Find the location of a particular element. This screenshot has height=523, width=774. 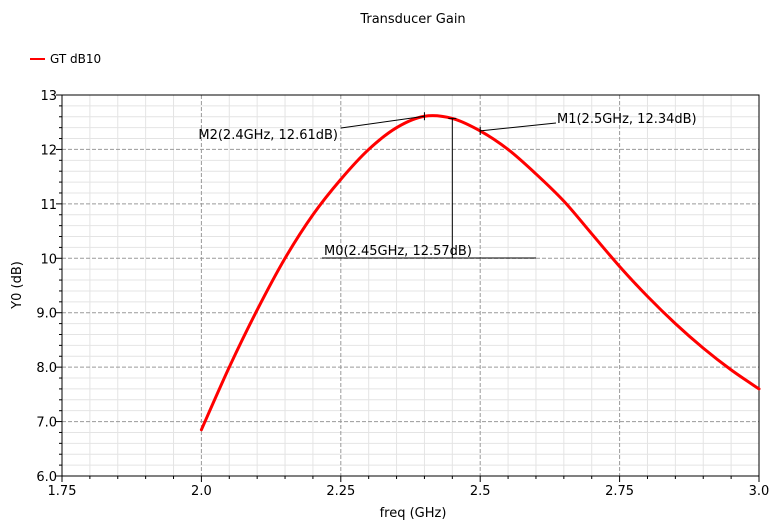

x-tick-label: 2.5 is located at coordinates (480, 491).